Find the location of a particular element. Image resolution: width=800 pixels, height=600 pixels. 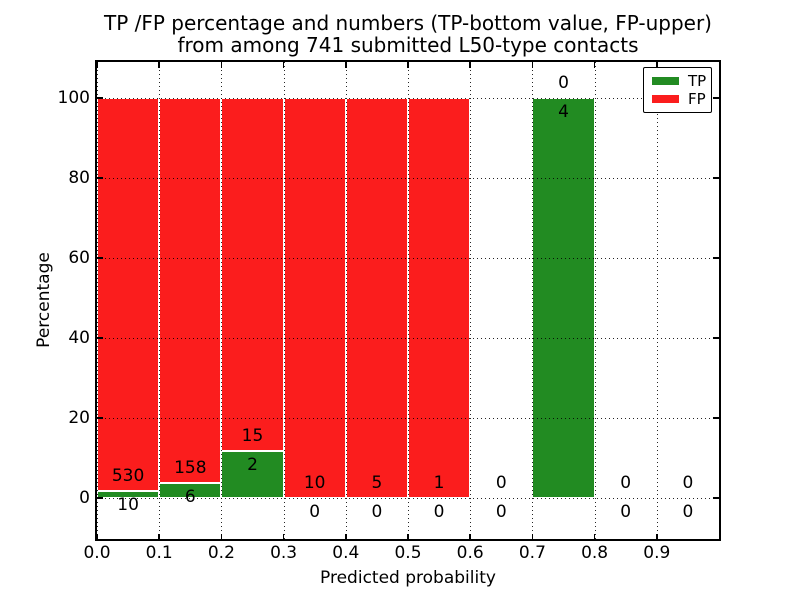

legend-label-fp: FP is located at coordinates (697, 99).